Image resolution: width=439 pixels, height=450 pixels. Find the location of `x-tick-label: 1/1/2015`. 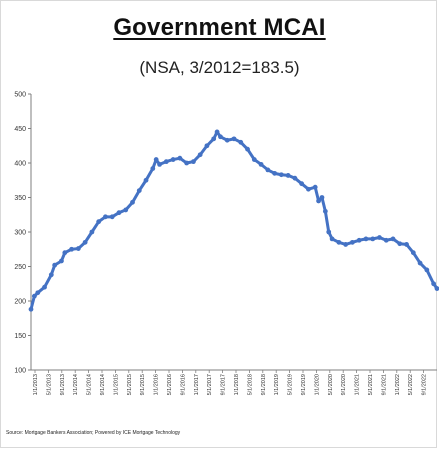

x-tick-label: 1/1/2015 is located at coordinates (116, 384).